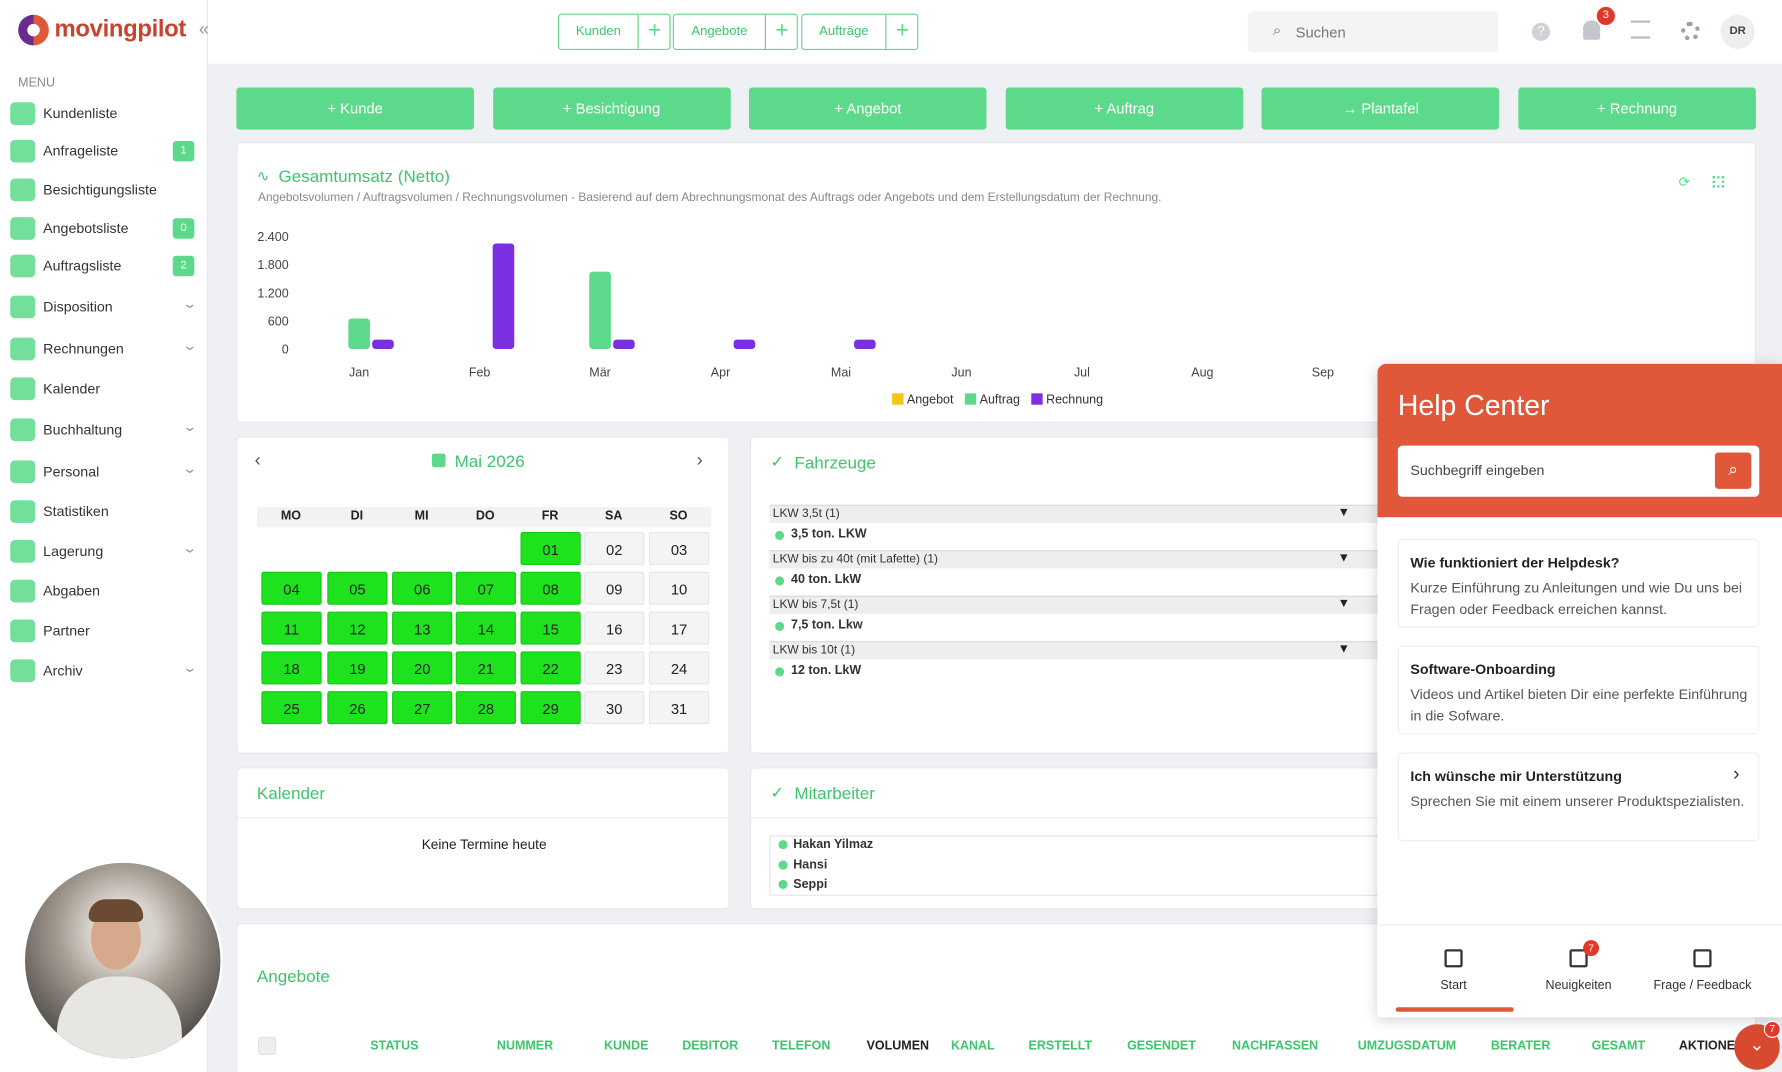  I want to click on calendar-day: 14, so click(485, 628).